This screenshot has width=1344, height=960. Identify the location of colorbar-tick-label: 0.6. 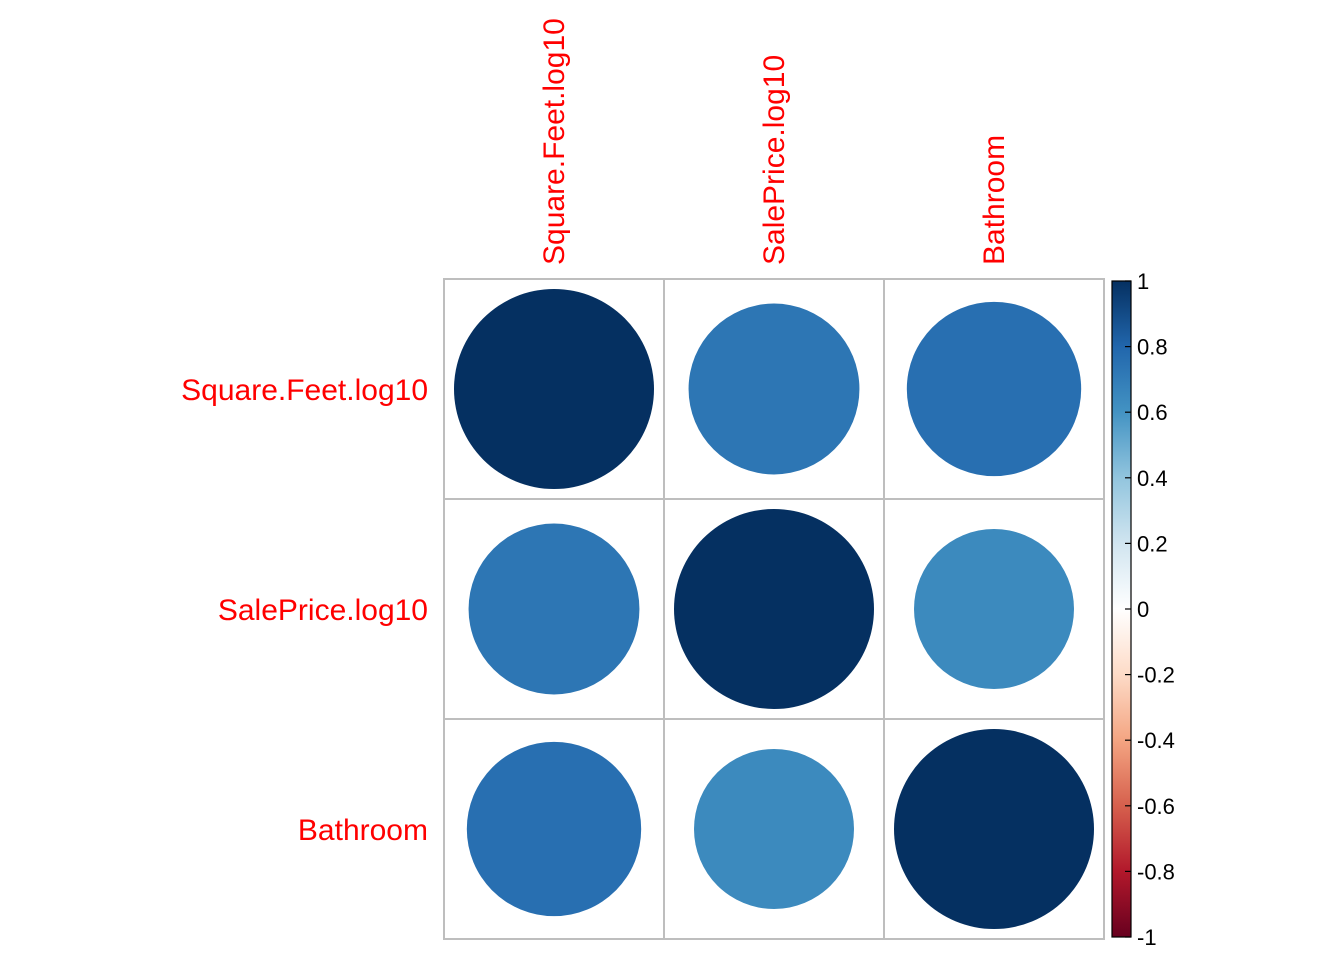
(1152, 412).